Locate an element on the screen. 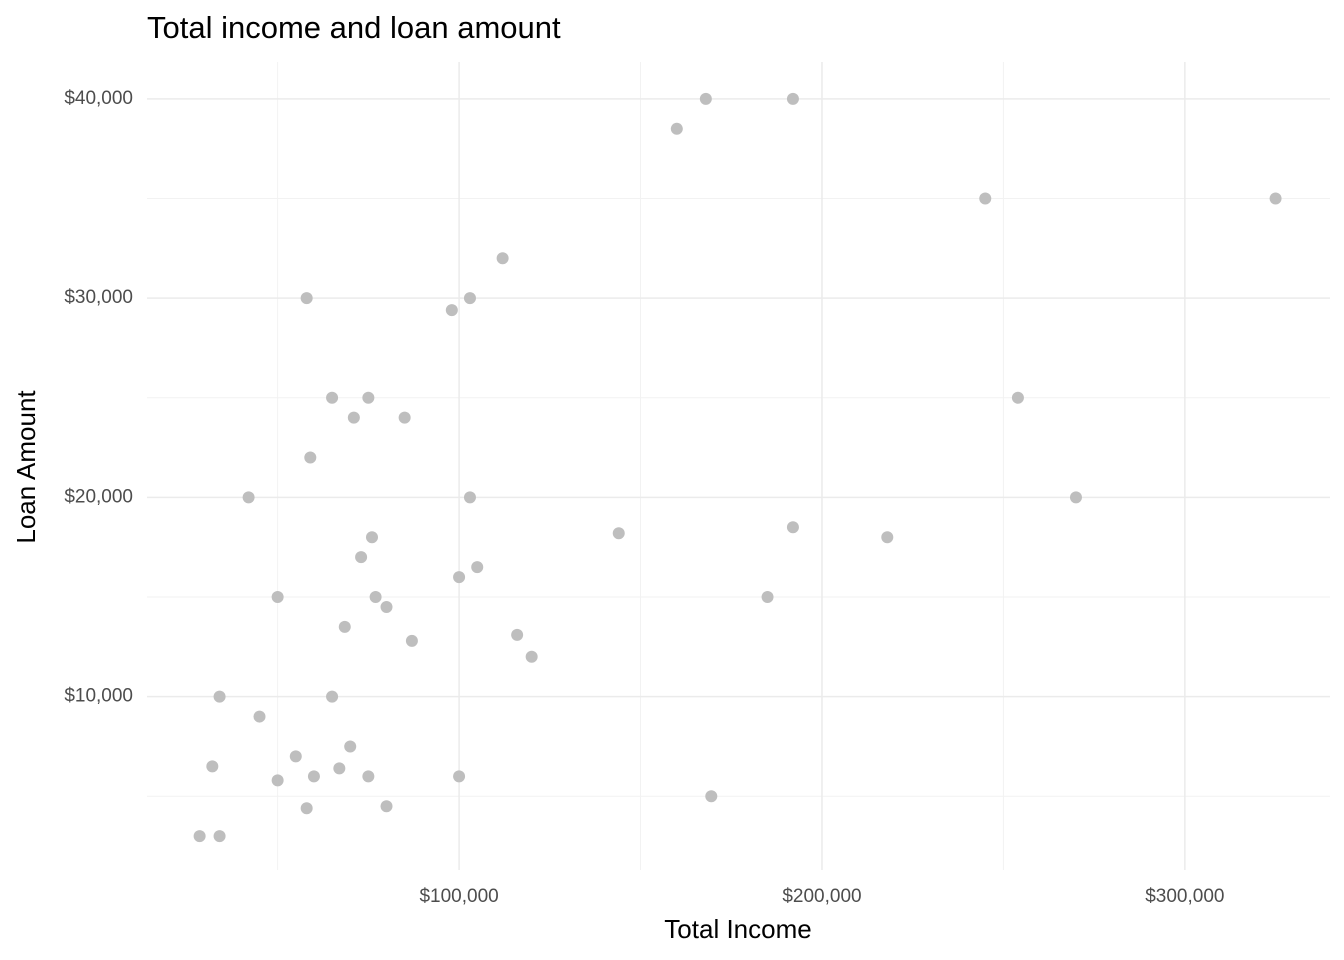 This screenshot has width=1344, height=960. y-tick-label: $20,000 is located at coordinates (98, 496).